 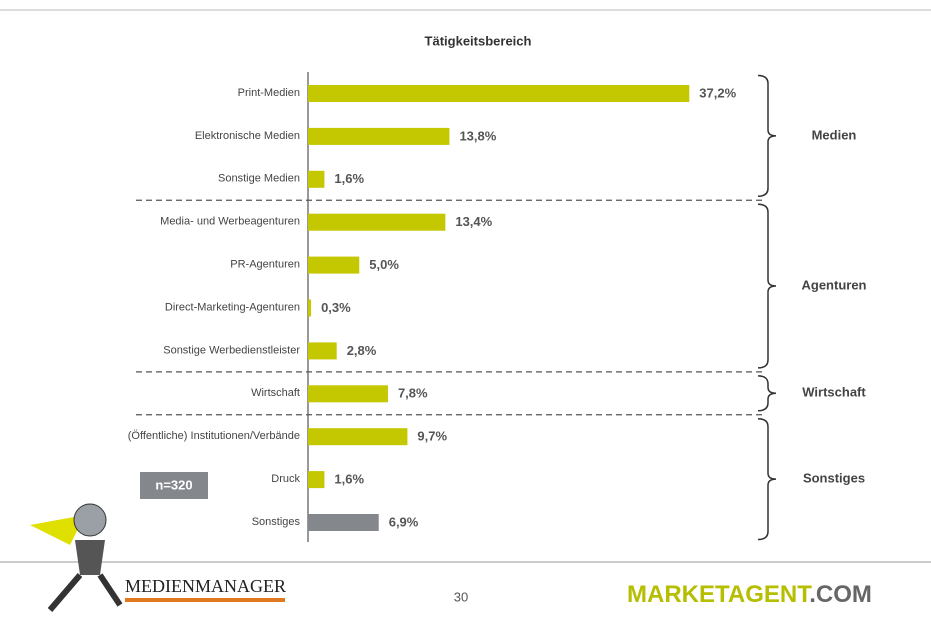 What do you see at coordinates (717, 92) in the screenshot?
I see `value-label: 37,2%` at bounding box center [717, 92].